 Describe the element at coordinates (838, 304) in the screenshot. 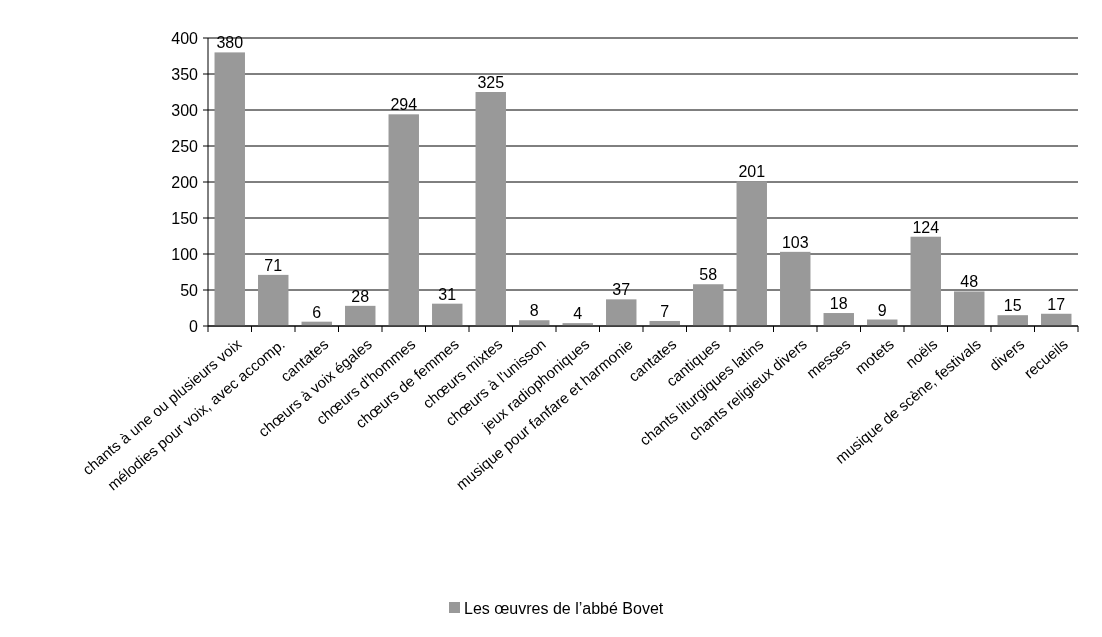

I see `data-label: 18` at that location.